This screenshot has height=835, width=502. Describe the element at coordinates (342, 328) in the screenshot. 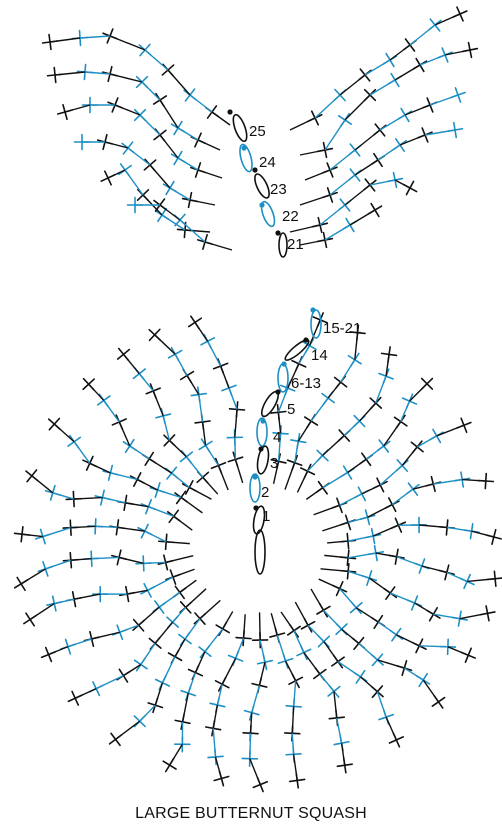

I see `body-round-label-15-21: 15-21` at that location.